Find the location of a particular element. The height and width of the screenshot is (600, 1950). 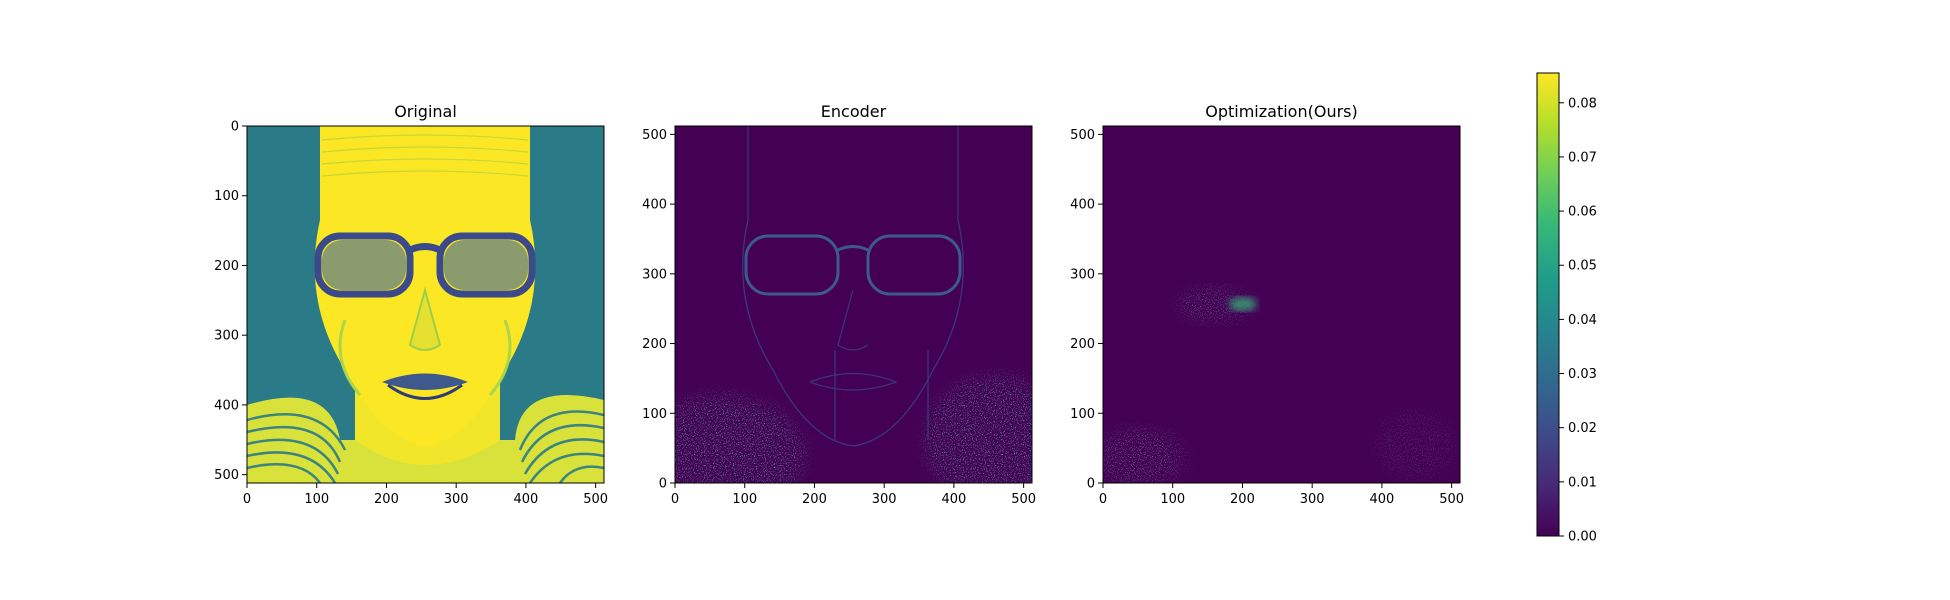

colorbar-tick-label: 0.02 is located at coordinates (1582, 428).